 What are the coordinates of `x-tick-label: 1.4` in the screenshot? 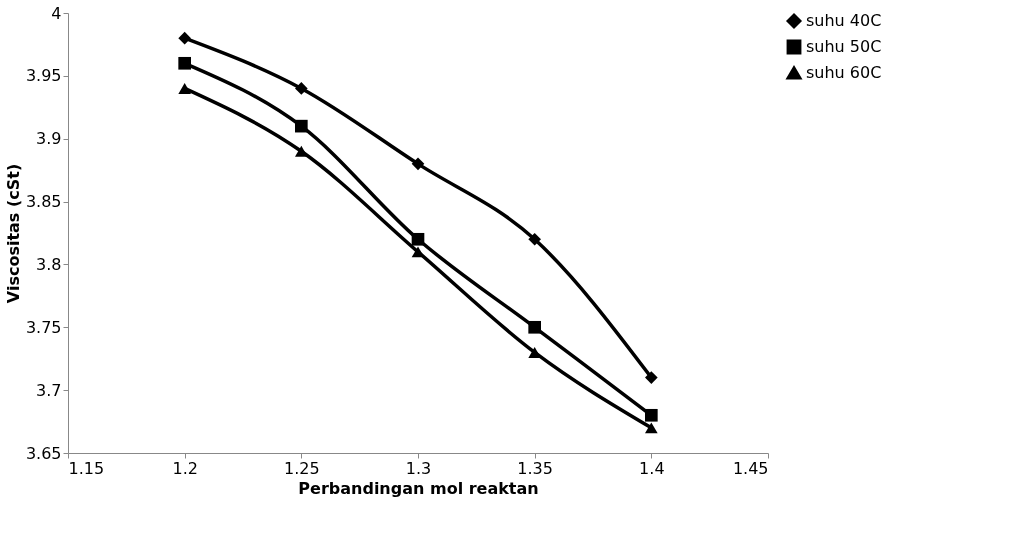 It's located at (652, 468).